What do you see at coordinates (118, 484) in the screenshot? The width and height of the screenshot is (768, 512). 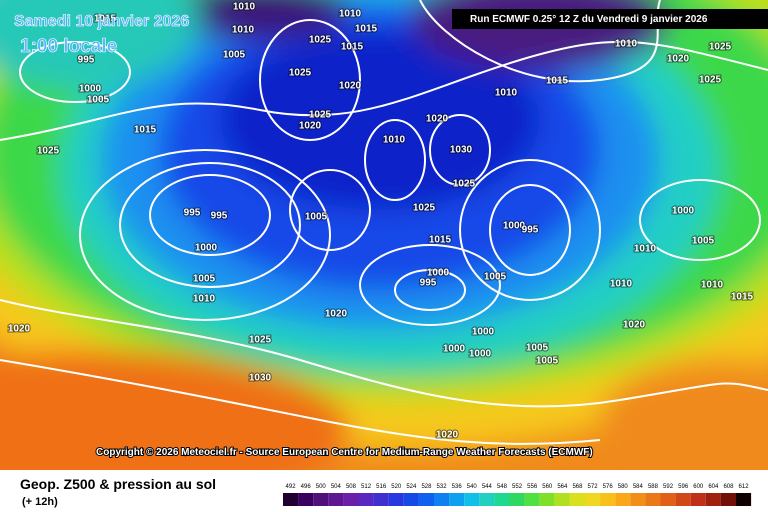 I see `footer-title: Geop. Z500 & pression au sol` at bounding box center [118, 484].